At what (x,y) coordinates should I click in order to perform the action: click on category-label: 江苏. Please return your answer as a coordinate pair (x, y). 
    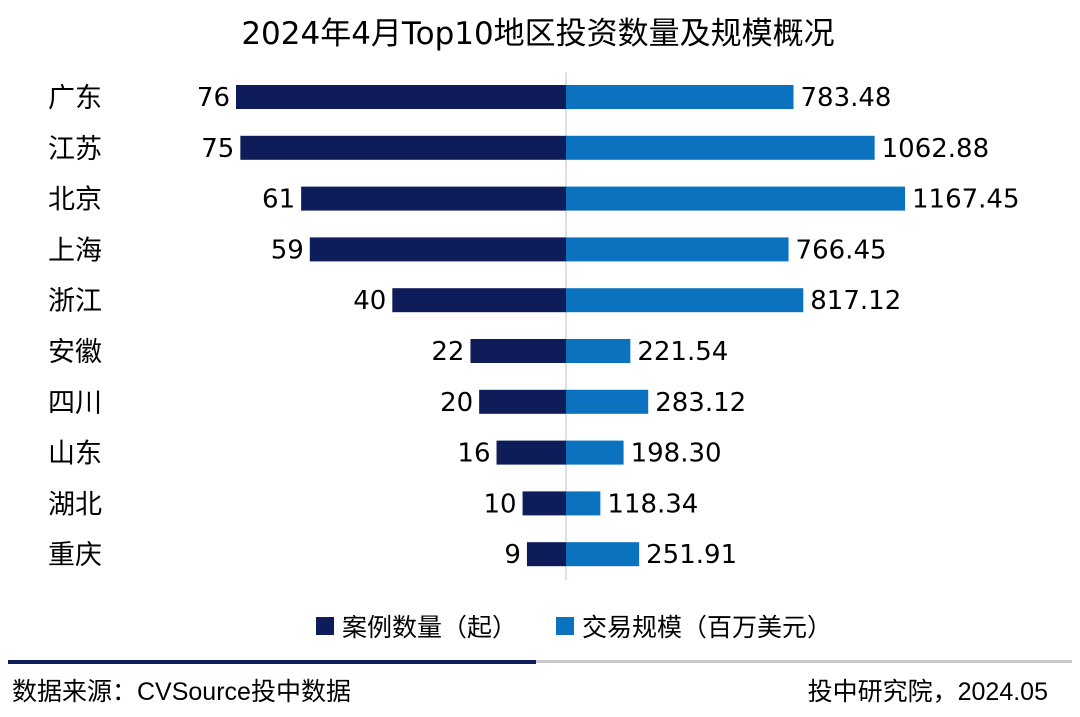
    Looking at the image, I should click on (75, 149).